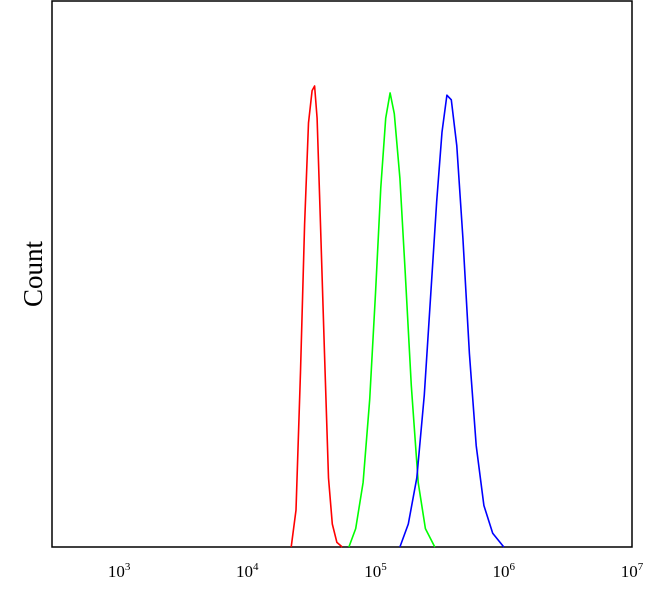 The height and width of the screenshot is (593, 652). I want to click on y-axis-label: Count, so click(33, 273).